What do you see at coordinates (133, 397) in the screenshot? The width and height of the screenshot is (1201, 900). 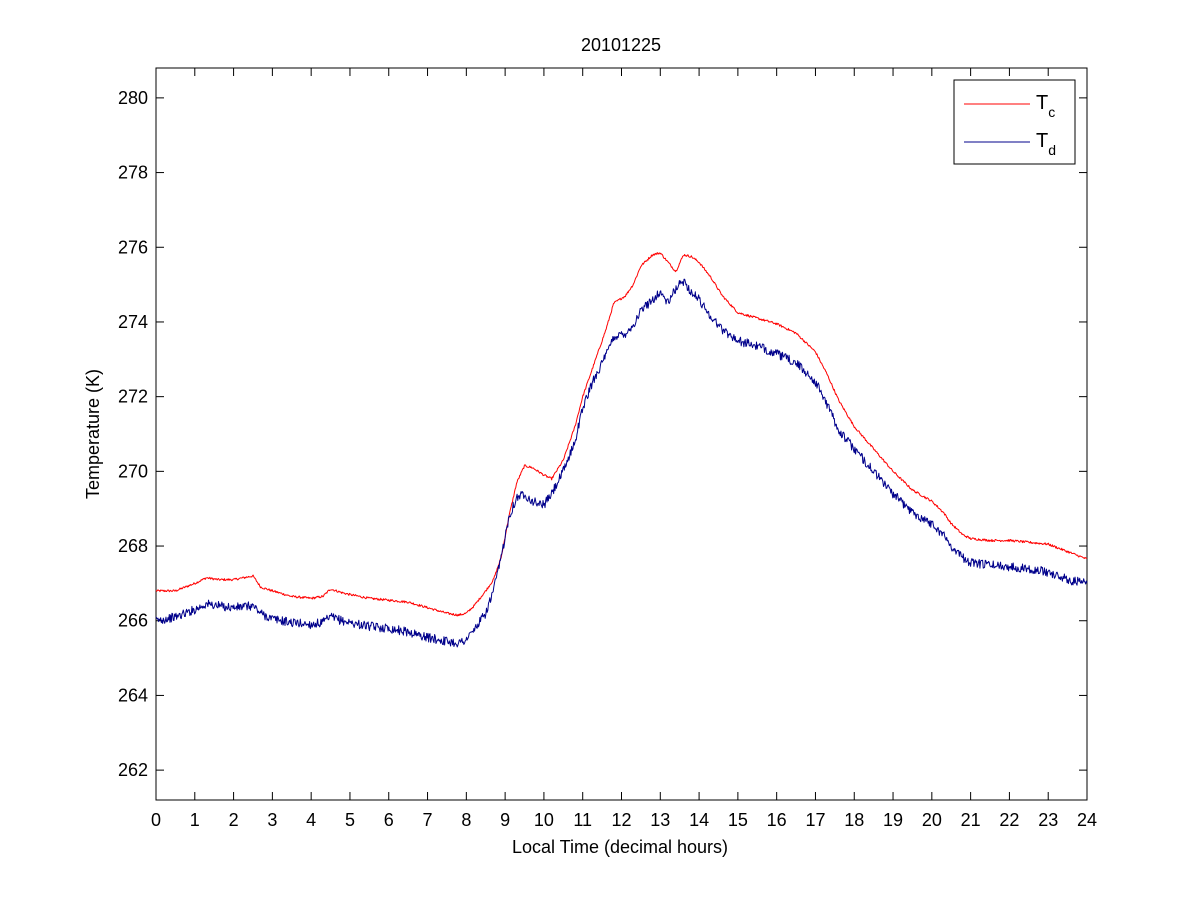 I see `y-tick-label: 272` at bounding box center [133, 397].